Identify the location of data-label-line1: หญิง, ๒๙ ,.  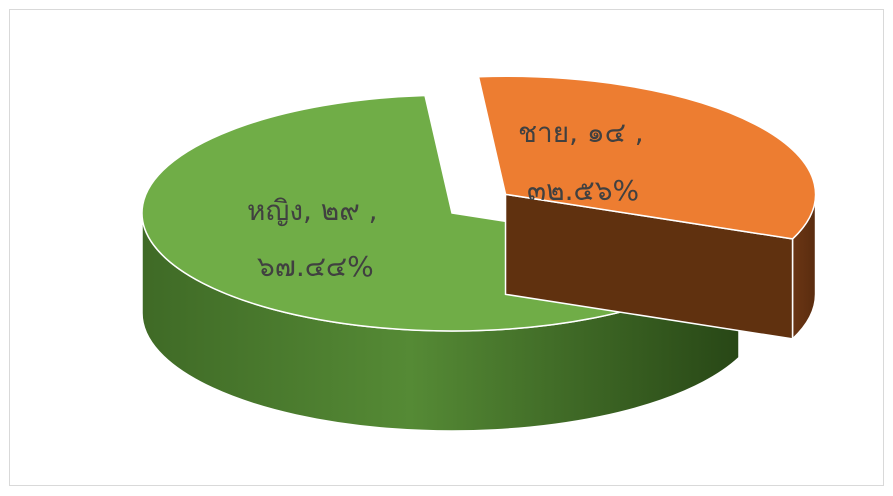
(312, 210).